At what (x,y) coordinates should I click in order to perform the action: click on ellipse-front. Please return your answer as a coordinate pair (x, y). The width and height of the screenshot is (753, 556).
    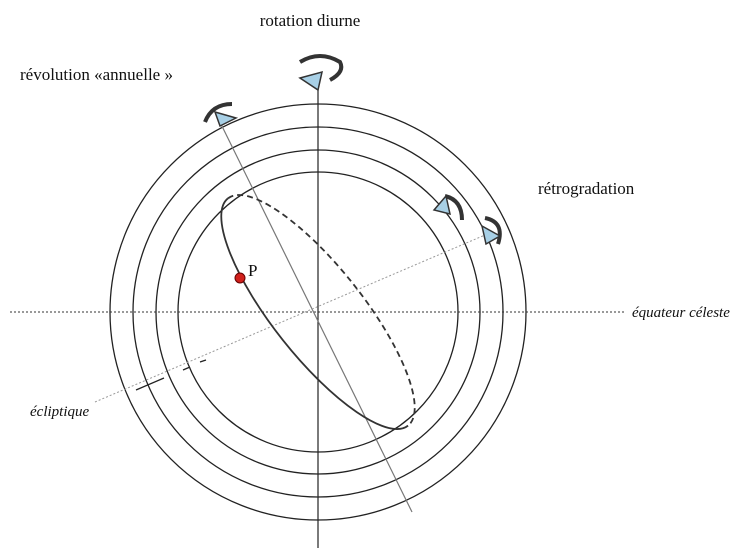
    Looking at the image, I should click on (314, 313).